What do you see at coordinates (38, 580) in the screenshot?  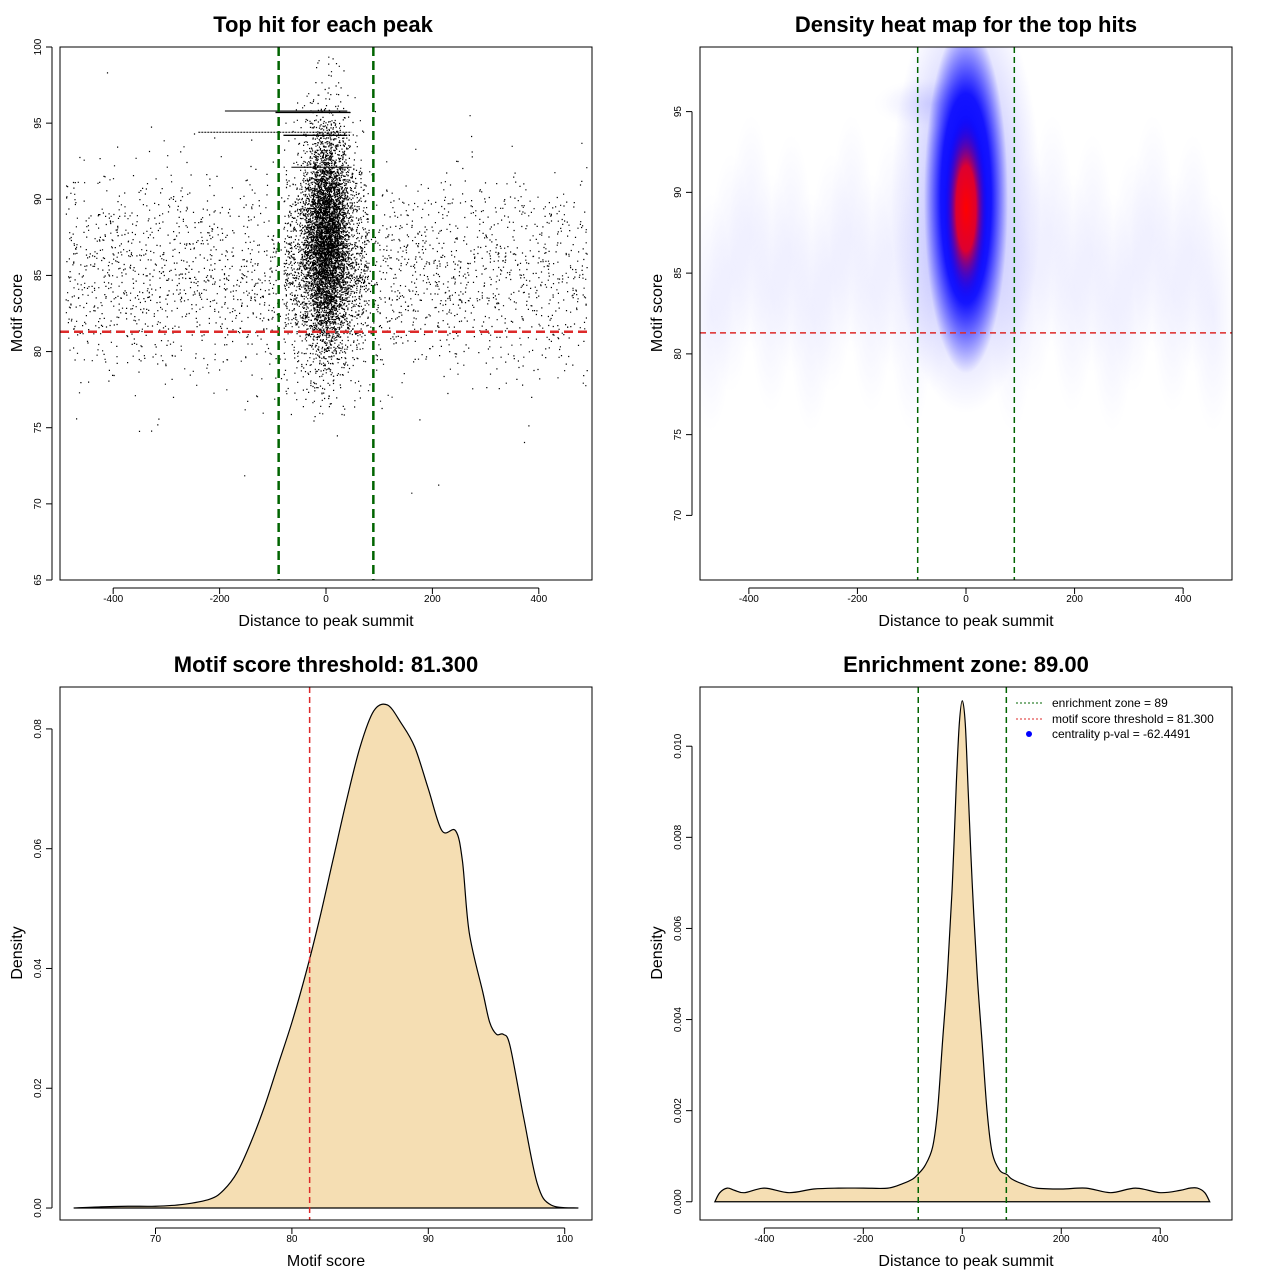 I see `y-tick-label: 65` at bounding box center [38, 580].